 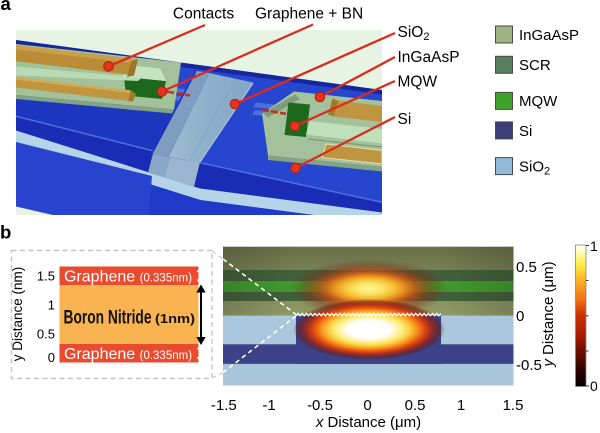 What do you see at coordinates (5, 232) in the screenshot?
I see `svg-text: b` at bounding box center [5, 232].